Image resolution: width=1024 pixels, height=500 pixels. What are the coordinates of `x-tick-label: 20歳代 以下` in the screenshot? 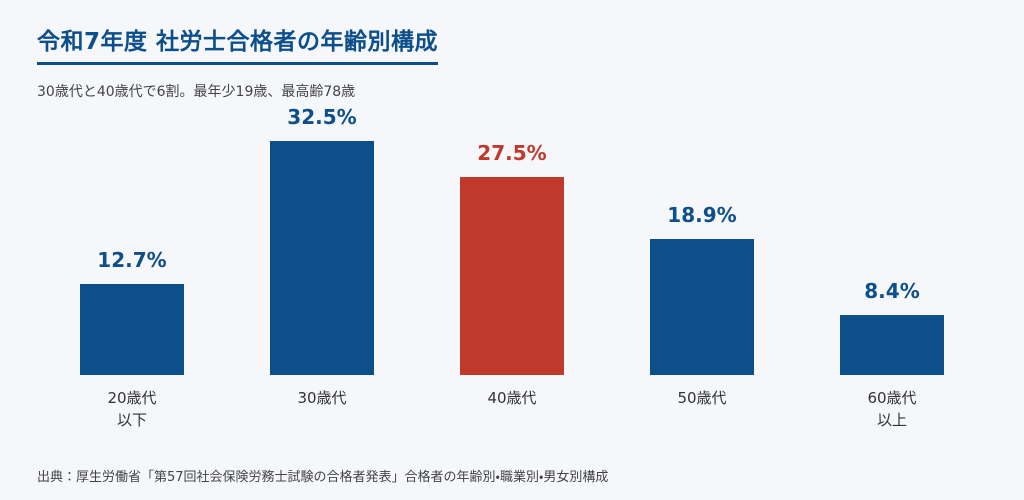 It's located at (132, 409).